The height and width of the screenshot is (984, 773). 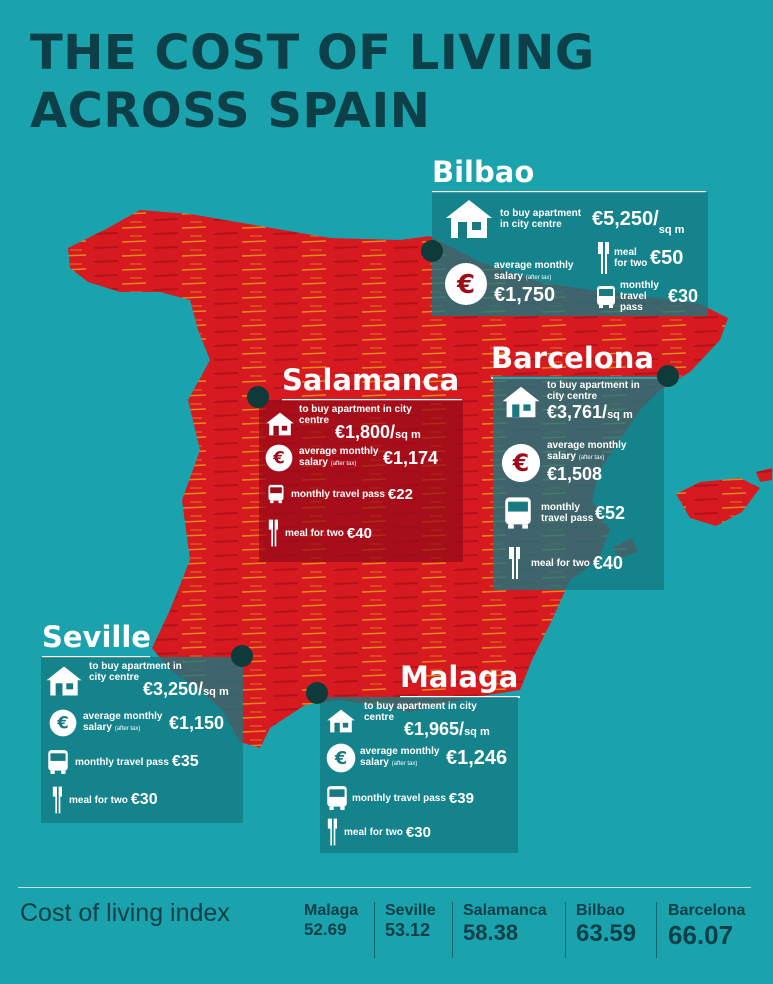 I want to click on title-line-2: ACROSS SPAIN, so click(x=230, y=111).